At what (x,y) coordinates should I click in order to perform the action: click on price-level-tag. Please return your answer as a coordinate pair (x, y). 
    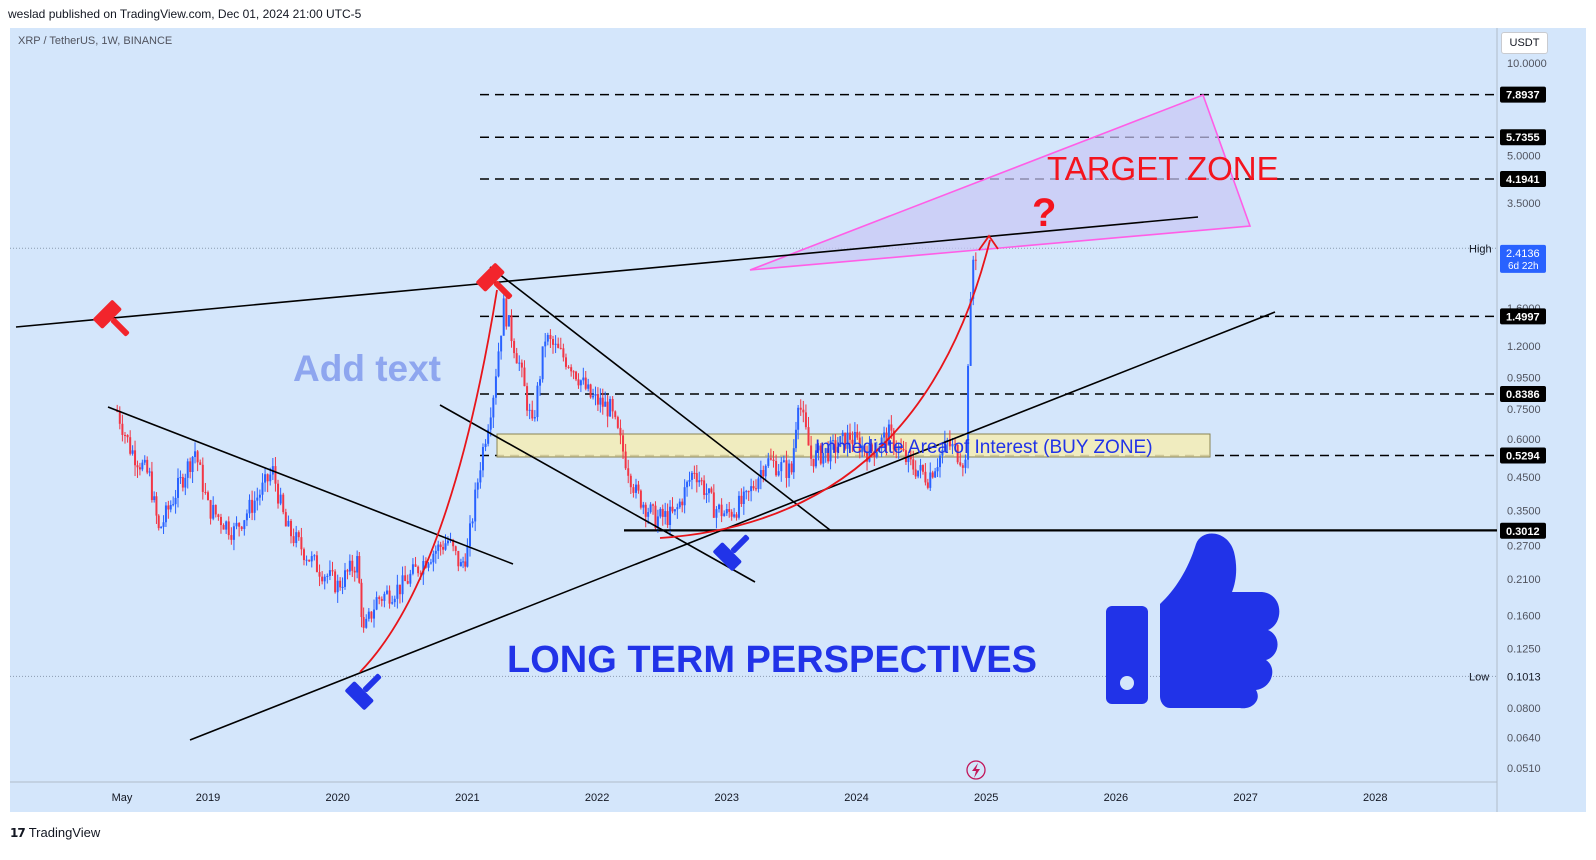
    Looking at the image, I should click on (1523, 94).